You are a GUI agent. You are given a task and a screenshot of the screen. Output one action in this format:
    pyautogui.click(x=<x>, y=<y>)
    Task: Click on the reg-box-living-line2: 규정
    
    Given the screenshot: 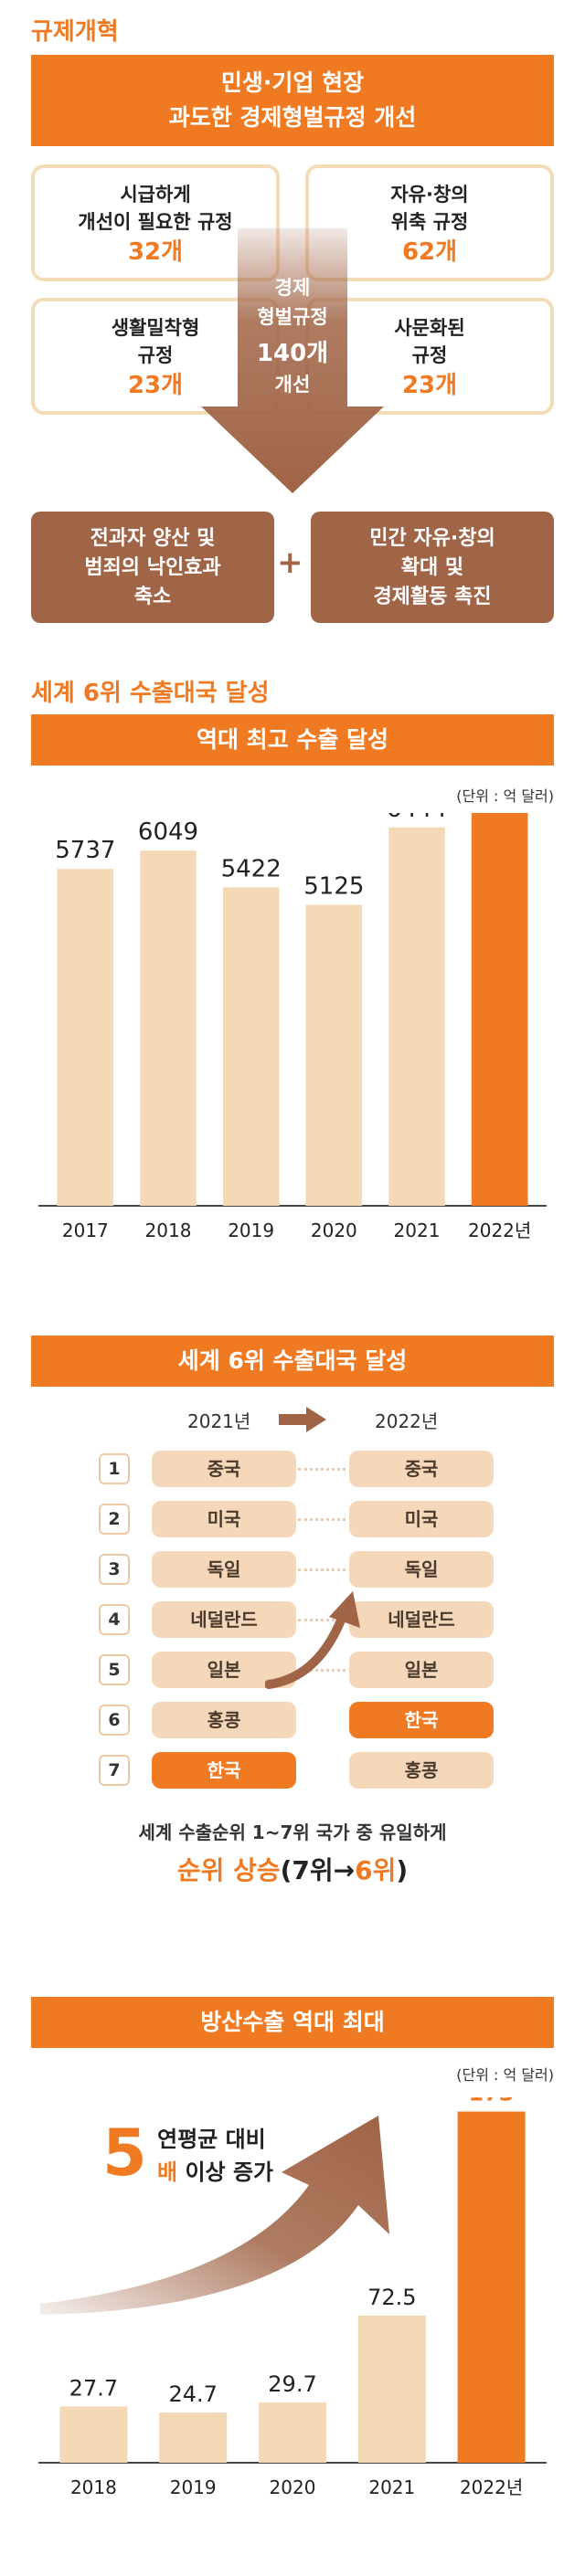 What is the action you would take?
    pyautogui.click(x=156, y=355)
    